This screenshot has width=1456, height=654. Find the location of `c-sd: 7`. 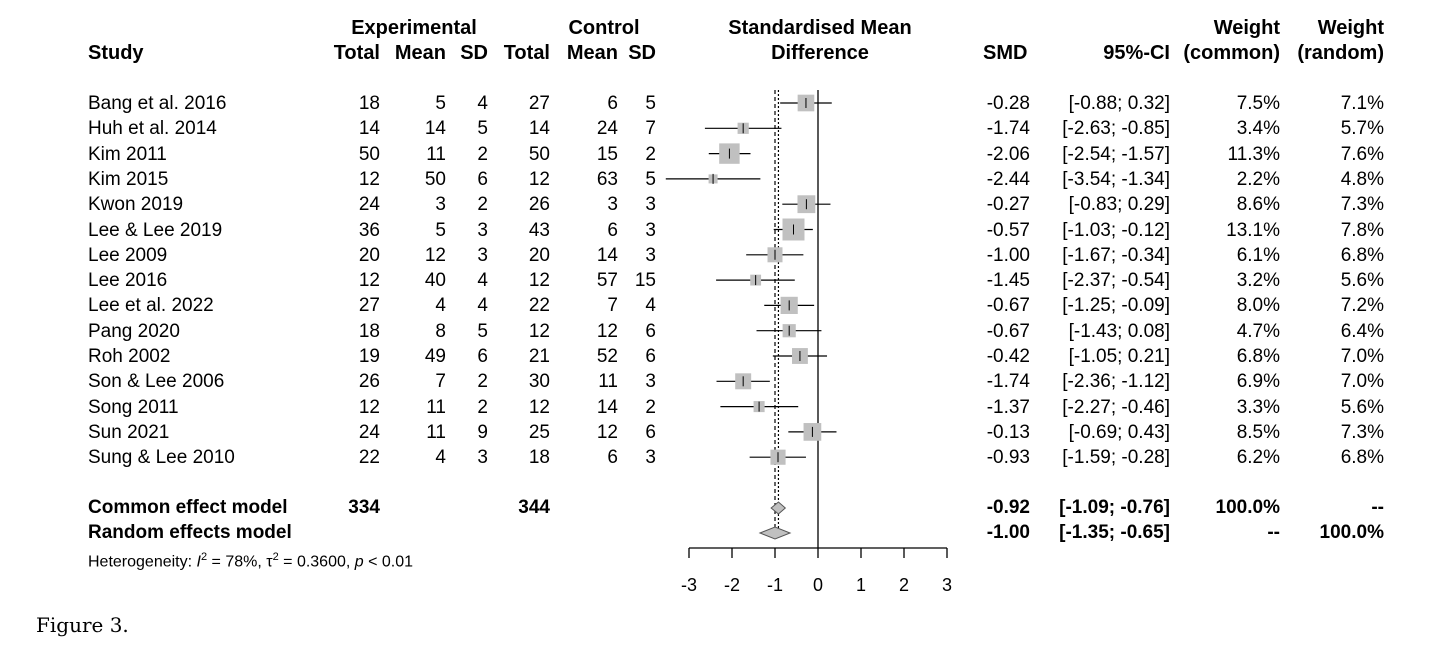

c-sd: 7 is located at coordinates (650, 129).